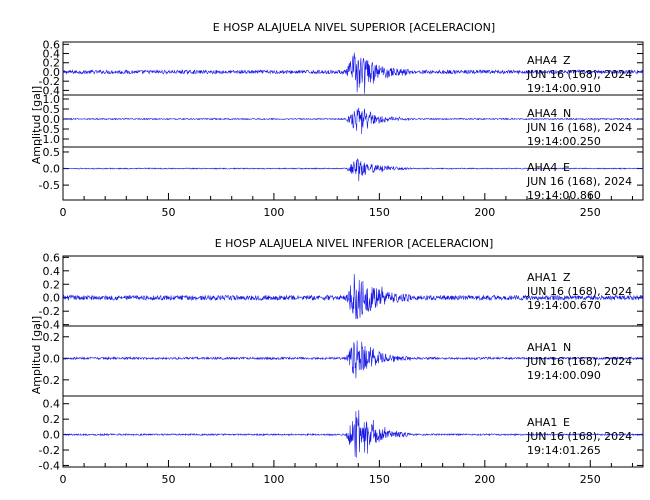 The width and height of the screenshot is (650, 500). What do you see at coordinates (564, 88) in the screenshot?
I see `time-label: 19:14:00.910` at bounding box center [564, 88].